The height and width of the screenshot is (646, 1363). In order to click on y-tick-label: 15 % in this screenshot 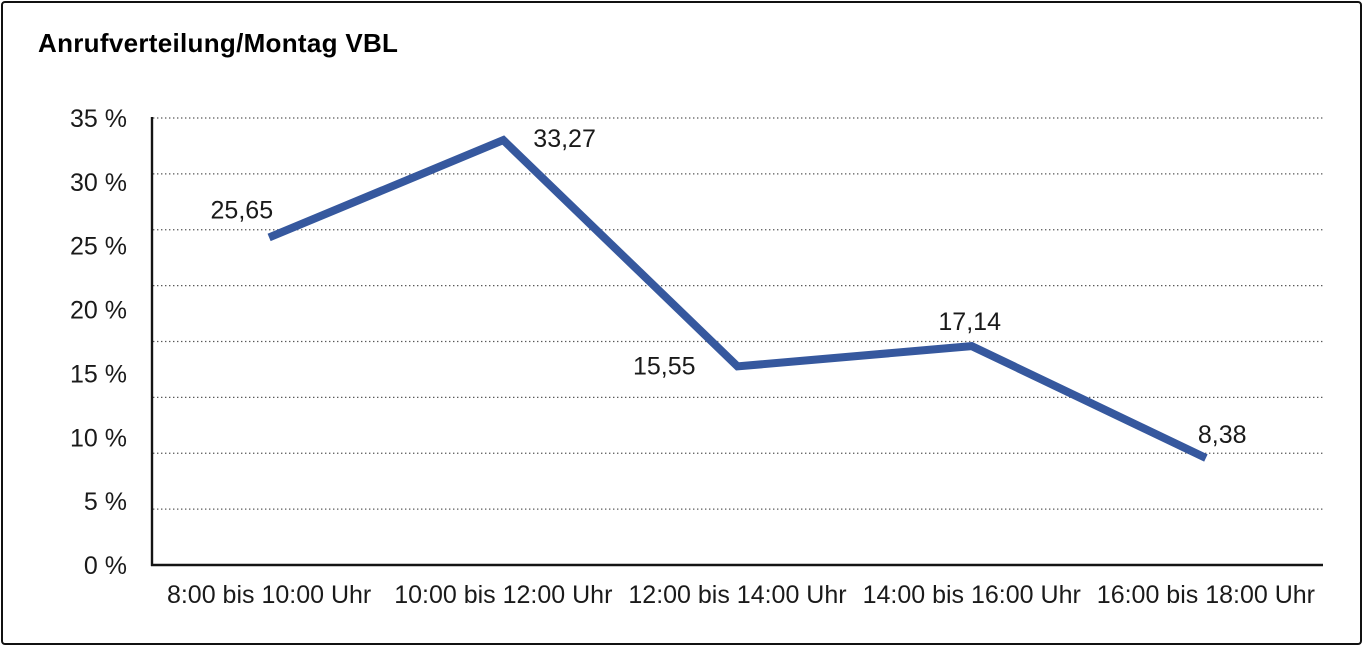, I will do `click(98, 374)`.